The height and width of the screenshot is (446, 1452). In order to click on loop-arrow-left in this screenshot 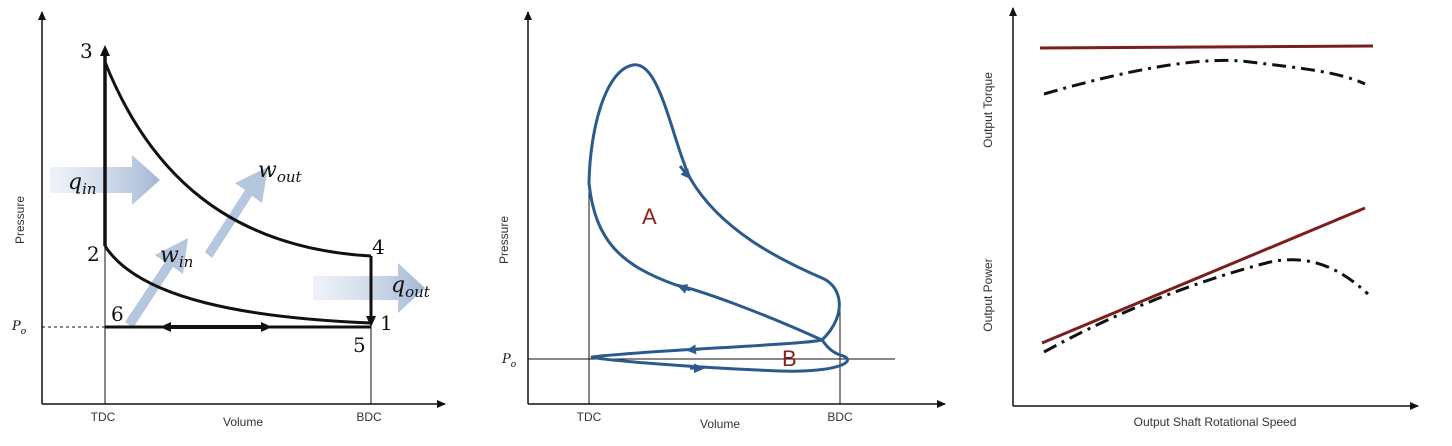, I will do `click(684, 289)`.